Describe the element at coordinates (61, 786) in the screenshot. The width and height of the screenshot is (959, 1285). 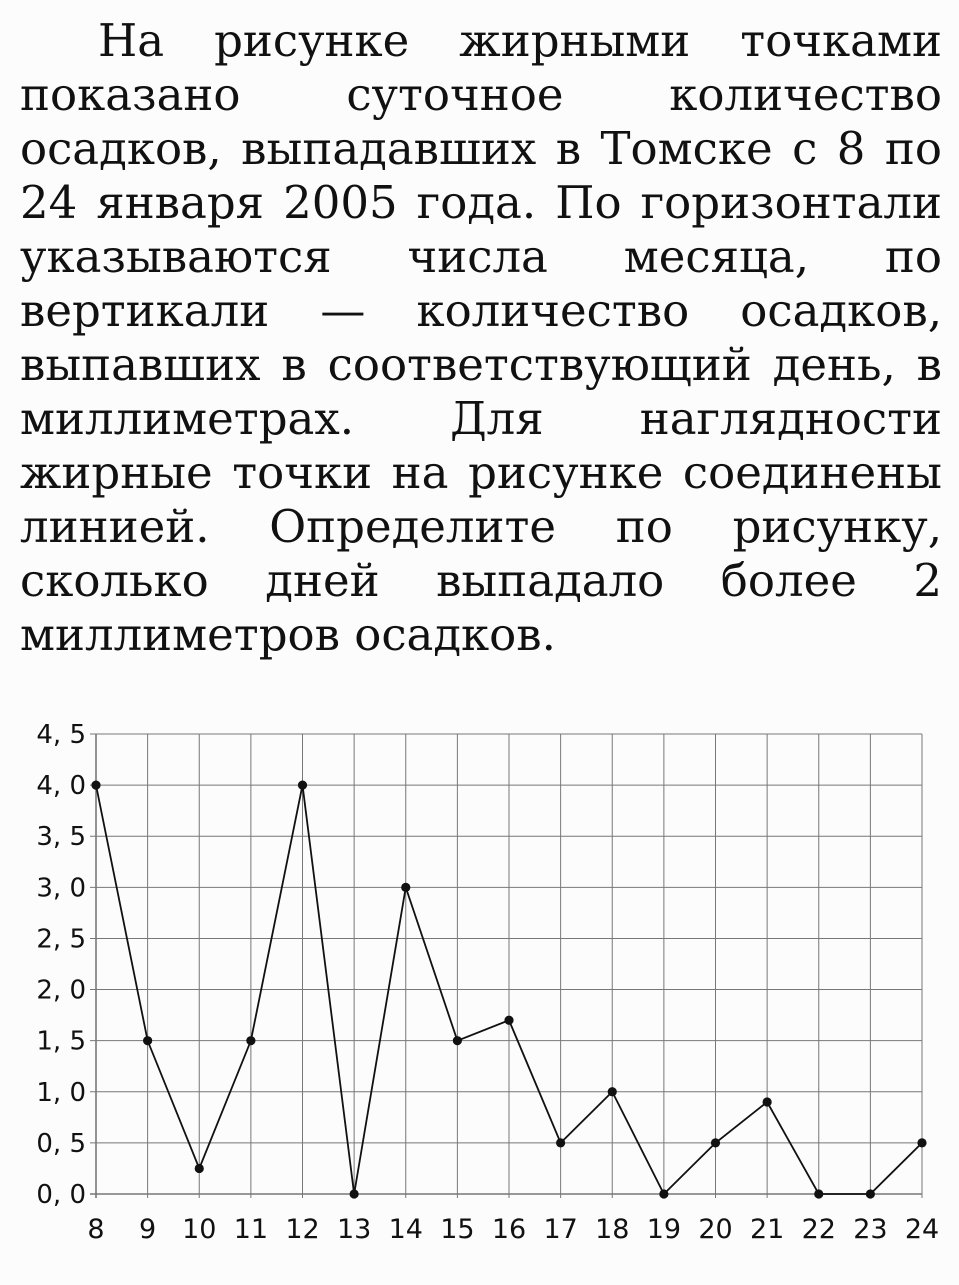
I see `y-tick-label: 4, 0` at that location.